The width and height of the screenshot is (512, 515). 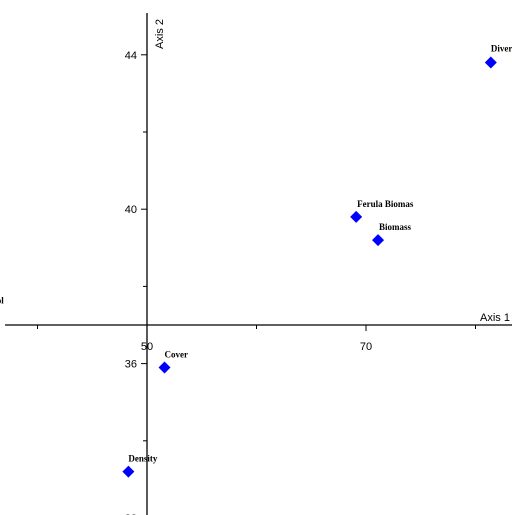 I want to click on y-tick-label: 40, so click(x=131, y=210).